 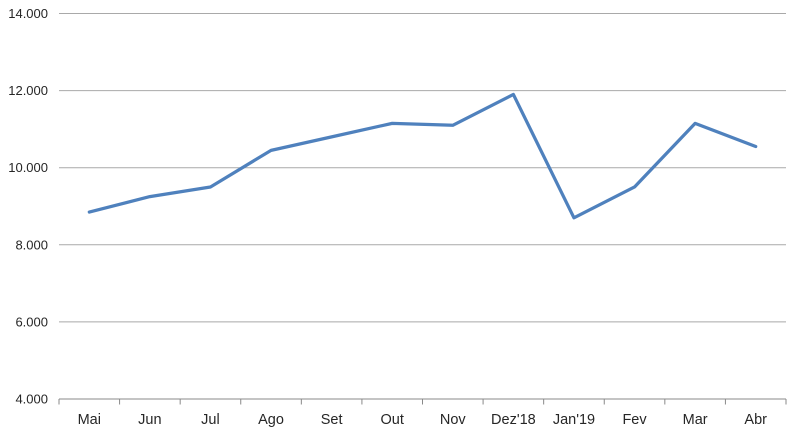 I want to click on x-axis-tick-label: Jan'19, so click(x=574, y=420).